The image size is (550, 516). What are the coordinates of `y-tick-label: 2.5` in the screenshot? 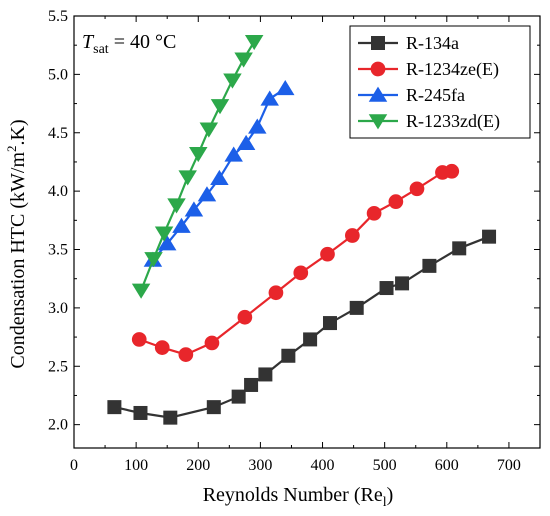 It's located at (58, 366).